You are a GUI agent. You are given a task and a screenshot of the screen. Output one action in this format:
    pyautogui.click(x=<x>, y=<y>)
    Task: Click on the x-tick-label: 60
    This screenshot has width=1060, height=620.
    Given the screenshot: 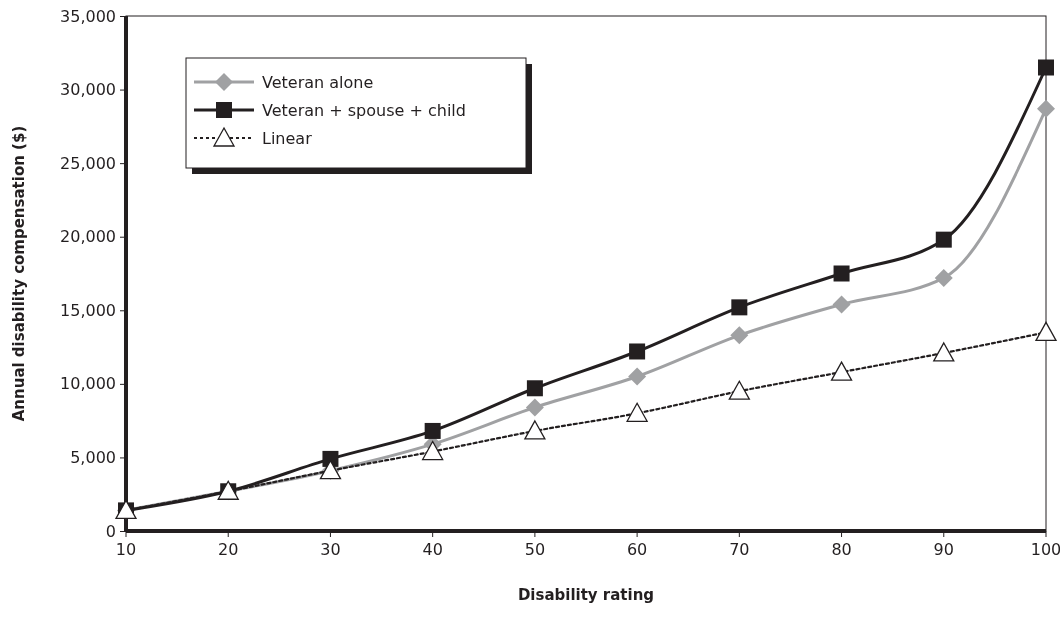 What is the action you would take?
    pyautogui.click(x=637, y=549)
    